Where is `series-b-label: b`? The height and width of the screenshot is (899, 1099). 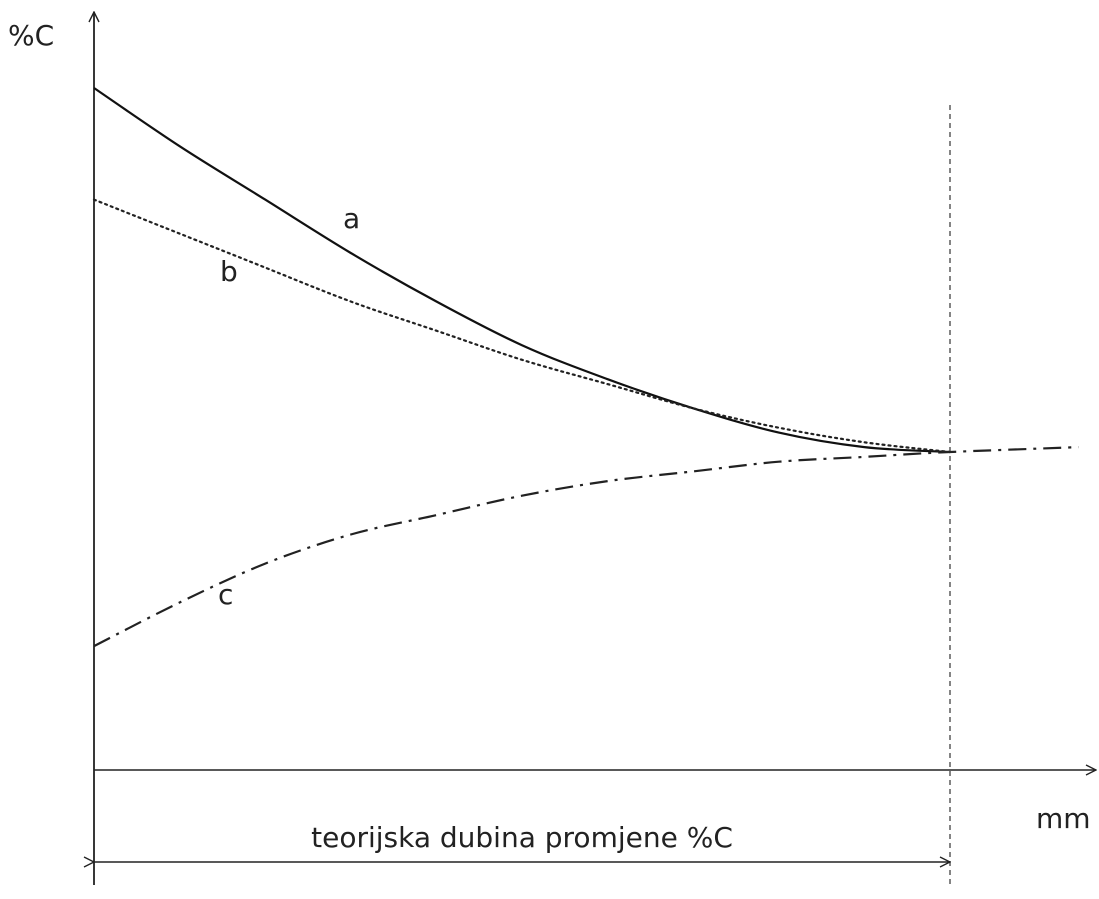 series-b-label: b is located at coordinates (229, 271).